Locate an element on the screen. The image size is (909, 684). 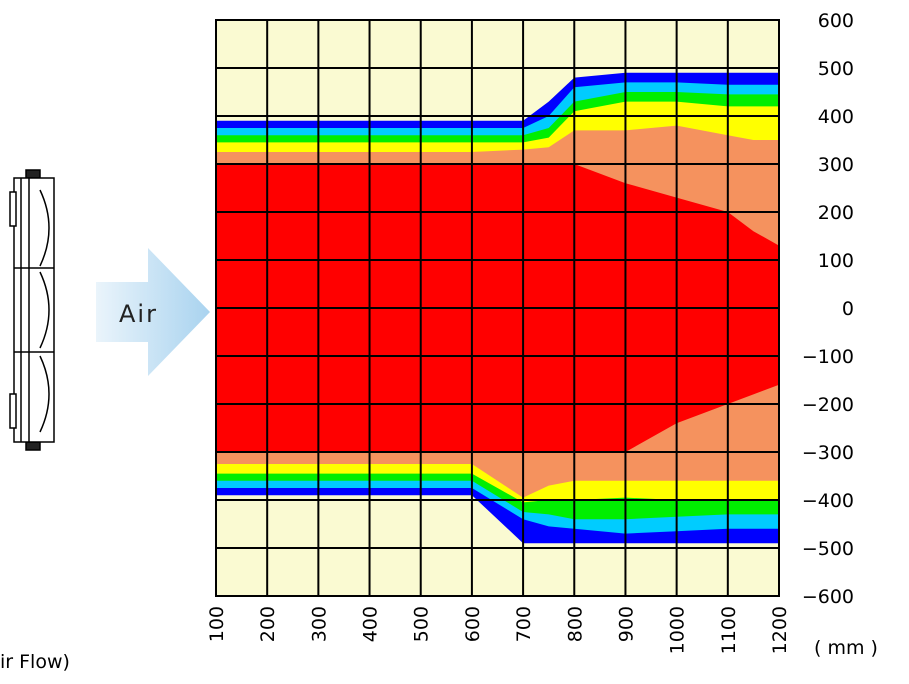
y-tick-label: 600 is located at coordinates (836, 21).